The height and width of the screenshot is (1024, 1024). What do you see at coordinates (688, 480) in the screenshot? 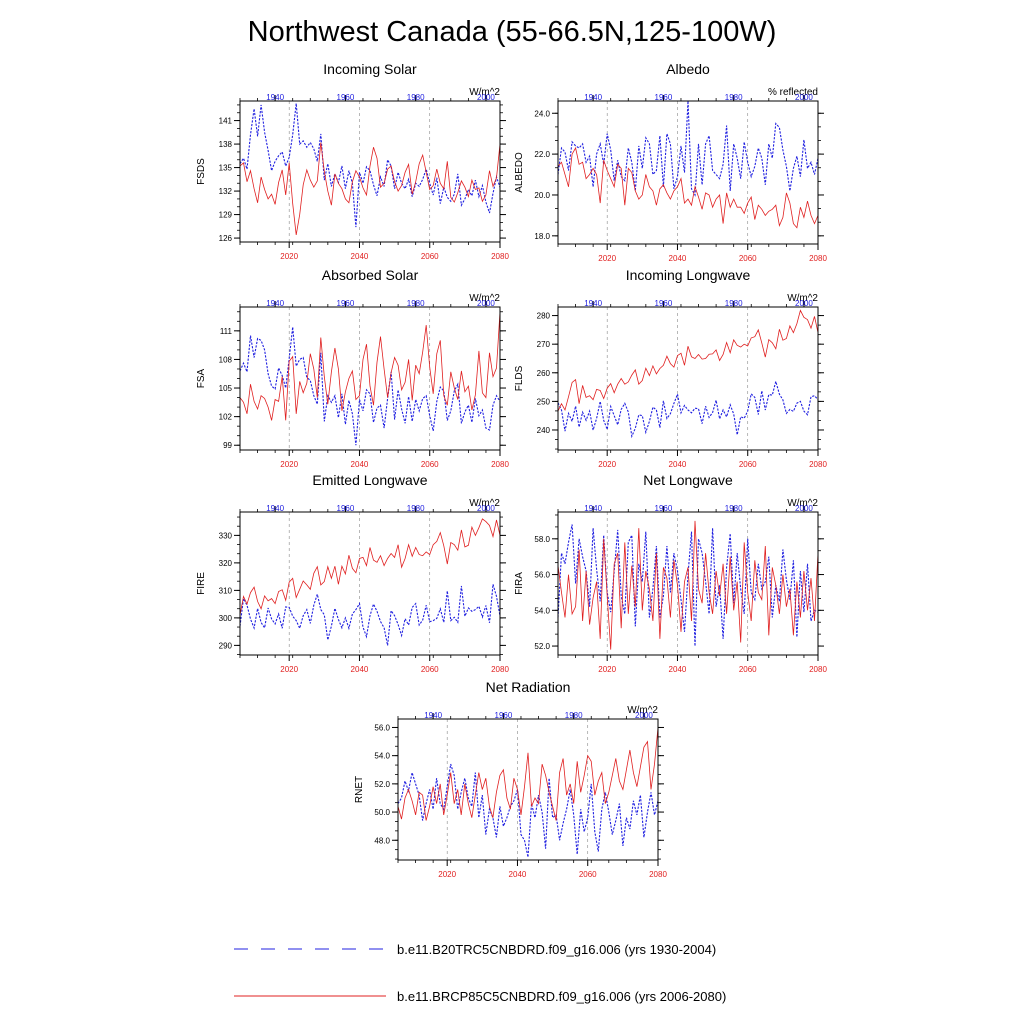
I see `panel-title: Net Longwave` at bounding box center [688, 480].